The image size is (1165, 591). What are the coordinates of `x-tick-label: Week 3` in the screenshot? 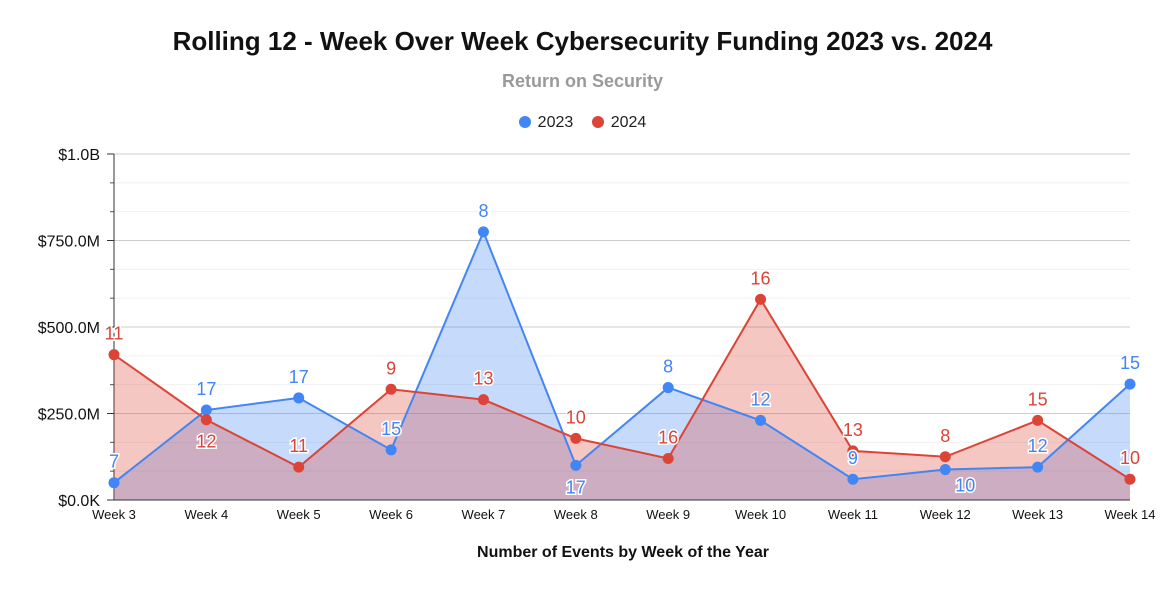 It's located at (114, 514).